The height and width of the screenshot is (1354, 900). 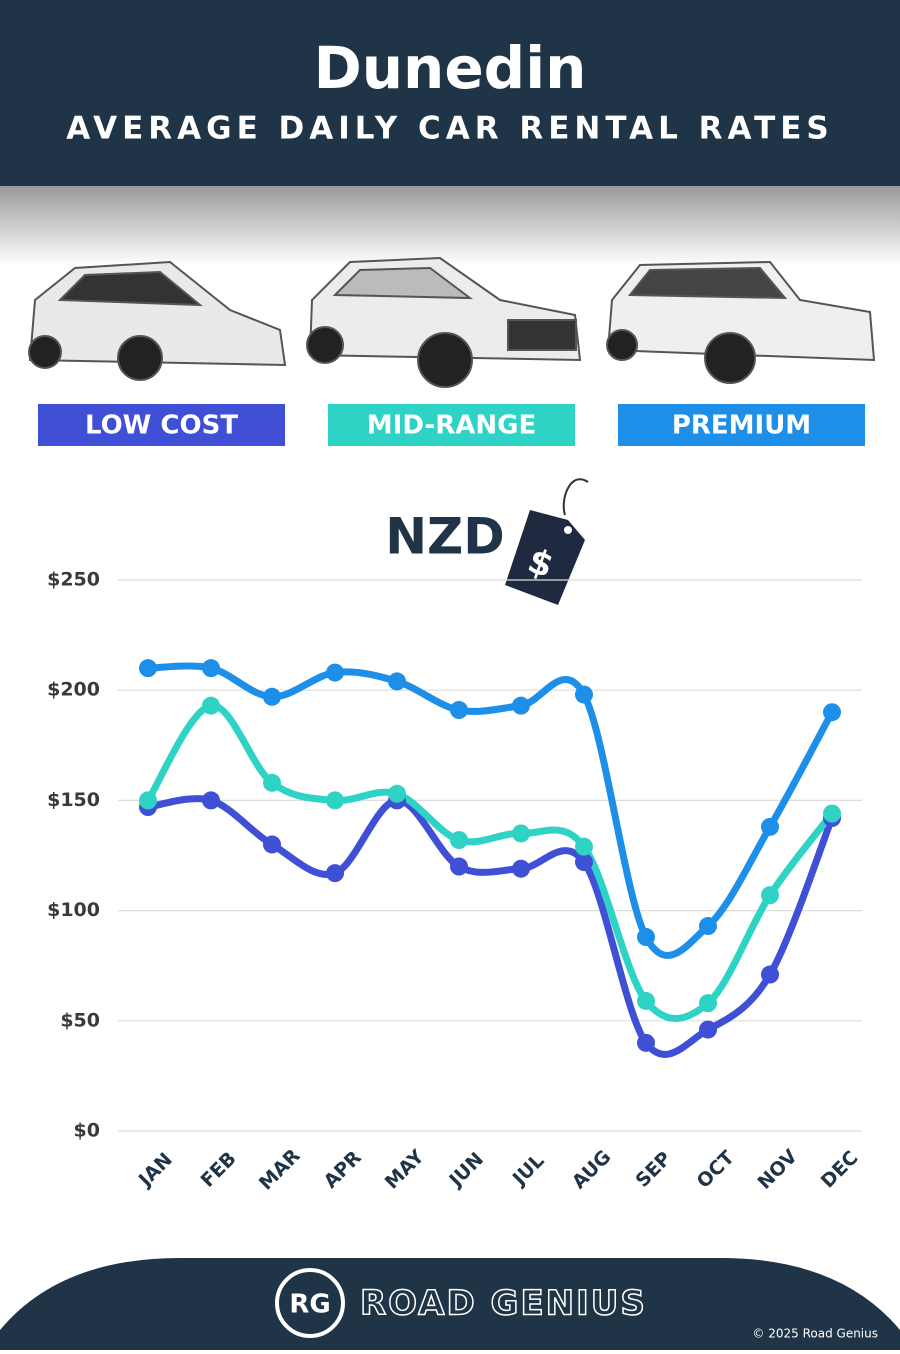 I want to click on logo-ring, so click(x=310, y=1303).